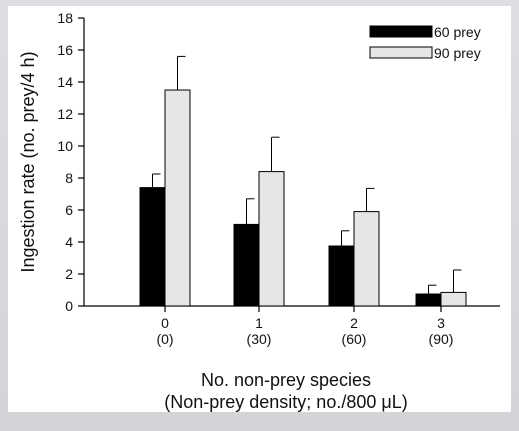 This screenshot has height=431, width=519. I want to click on x-tick-label: 2, so click(354, 323).